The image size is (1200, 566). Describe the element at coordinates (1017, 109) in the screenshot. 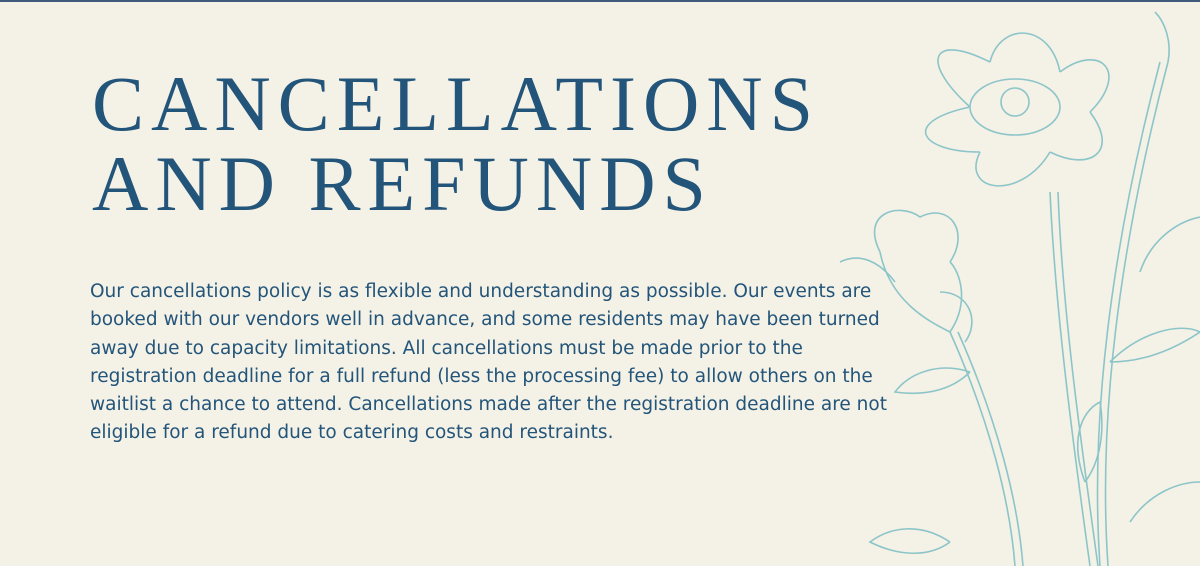

I see `open-flower-icon` at that location.